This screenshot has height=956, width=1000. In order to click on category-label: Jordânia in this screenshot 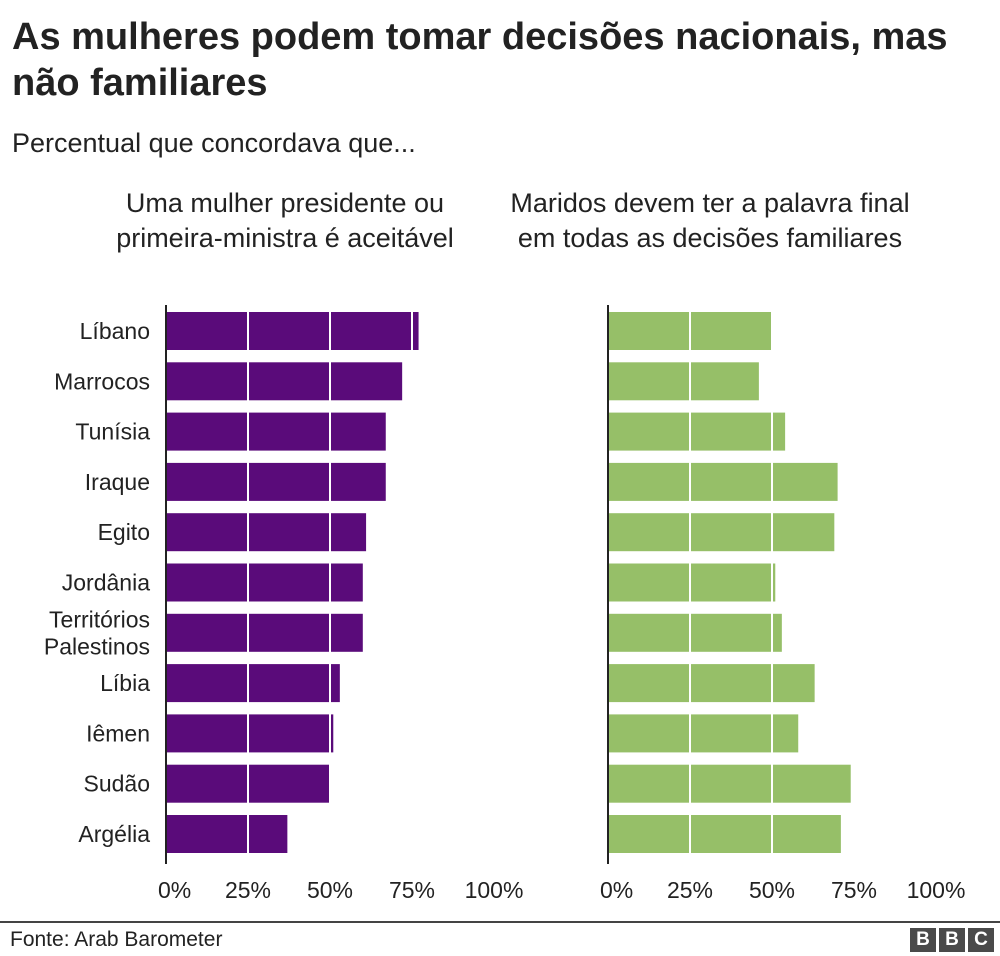, I will do `click(106, 583)`.